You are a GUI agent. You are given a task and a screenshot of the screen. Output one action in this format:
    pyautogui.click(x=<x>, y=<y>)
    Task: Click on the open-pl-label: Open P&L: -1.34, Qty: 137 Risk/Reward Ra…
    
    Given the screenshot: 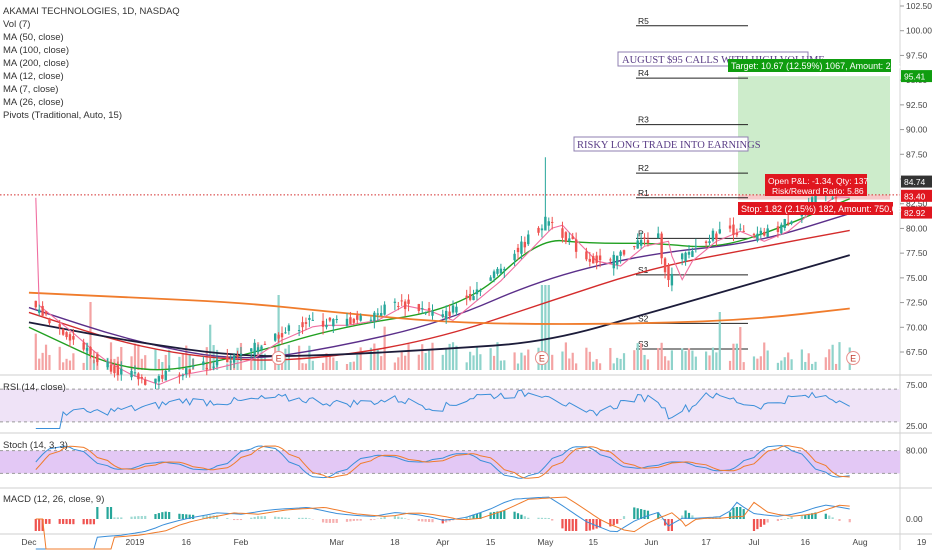 What is the action you would take?
    pyautogui.click(x=816, y=185)
    